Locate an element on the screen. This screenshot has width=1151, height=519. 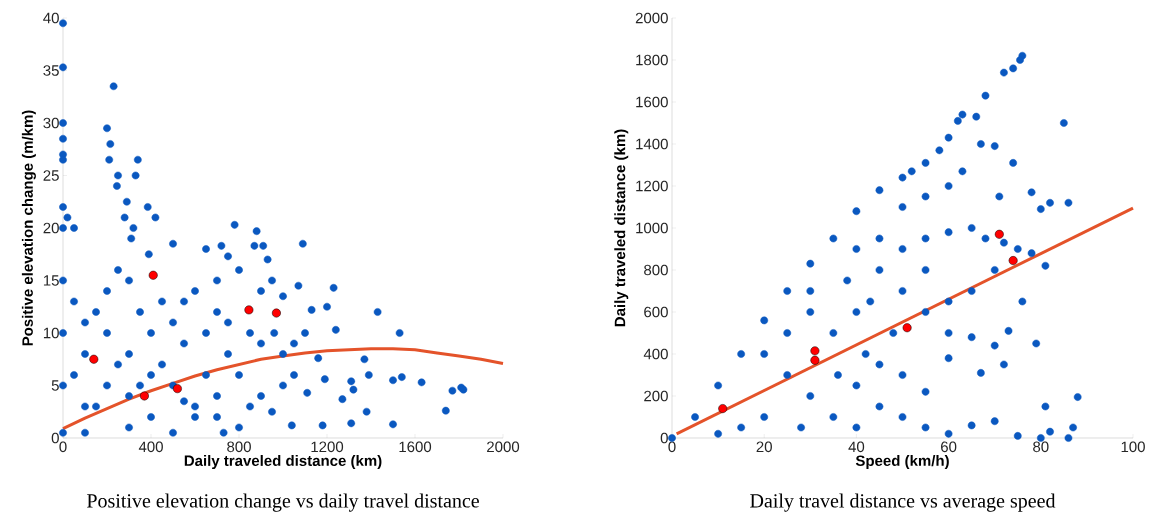
y-tick-label: 800 is located at coordinates (656, 270).